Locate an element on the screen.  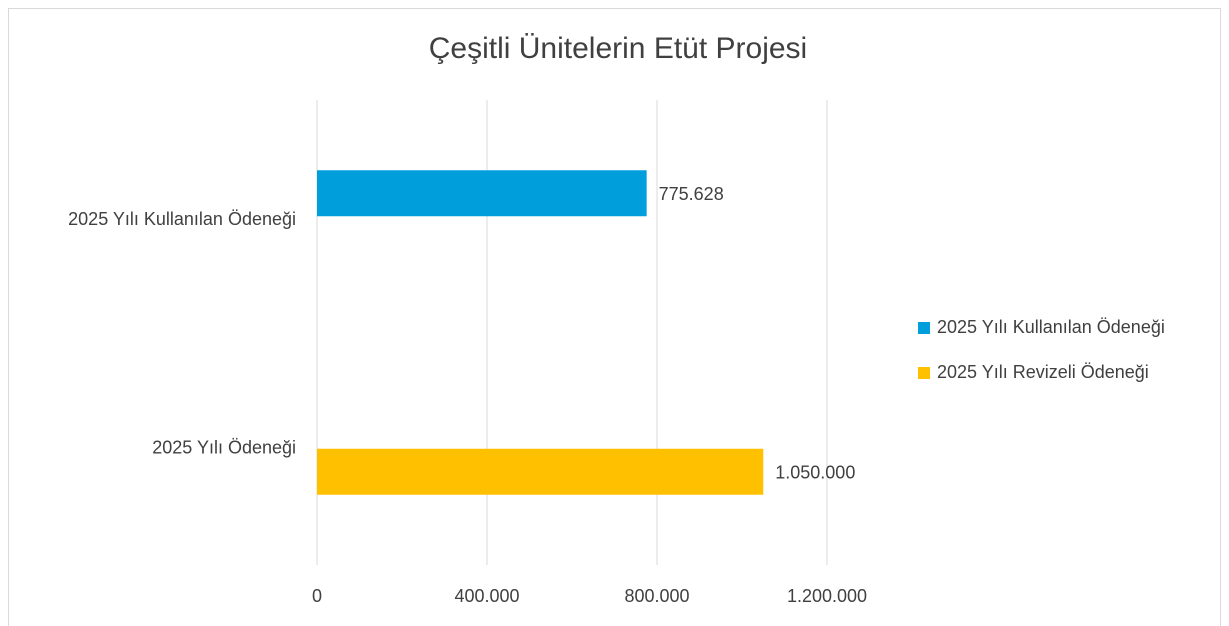
chart-title: Çeşitli Ünitelerin Etüt Projesi is located at coordinates (618, 48).